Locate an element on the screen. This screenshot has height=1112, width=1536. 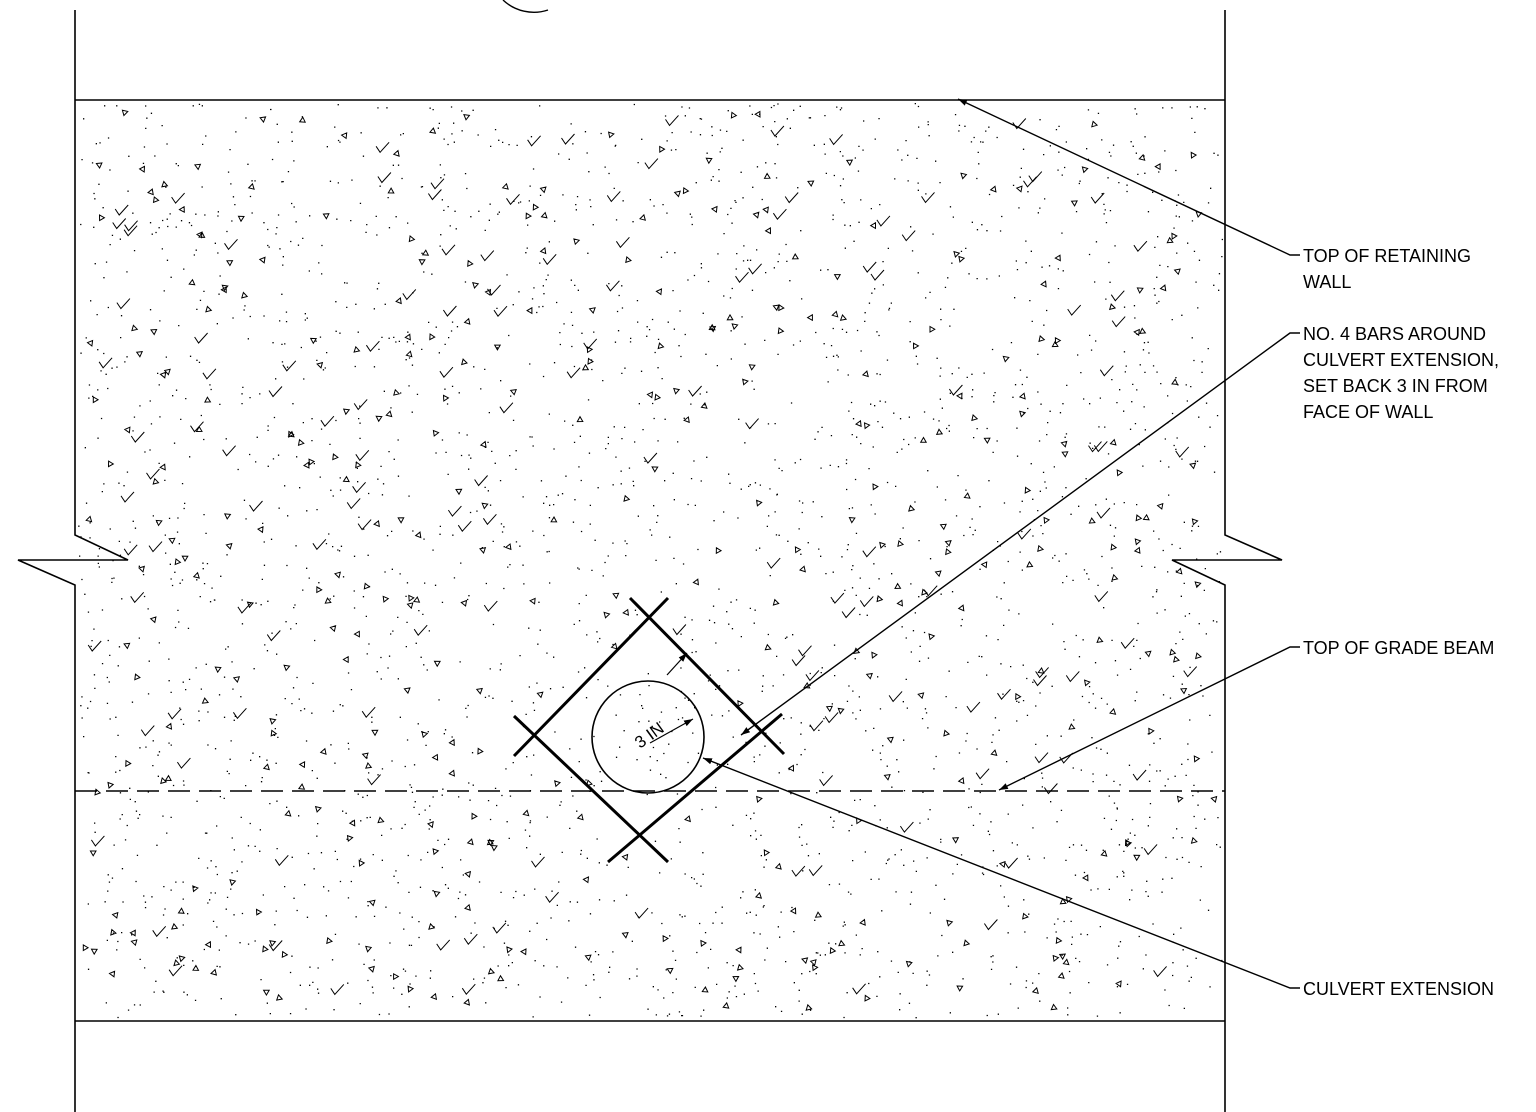
title-bubble-arc is located at coordinates (525, 6).